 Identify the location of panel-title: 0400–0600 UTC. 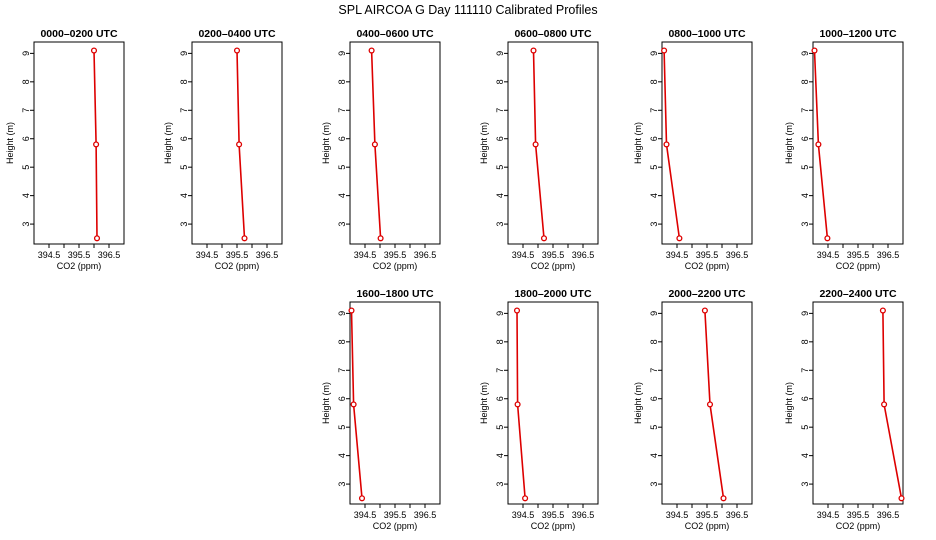
(394, 34).